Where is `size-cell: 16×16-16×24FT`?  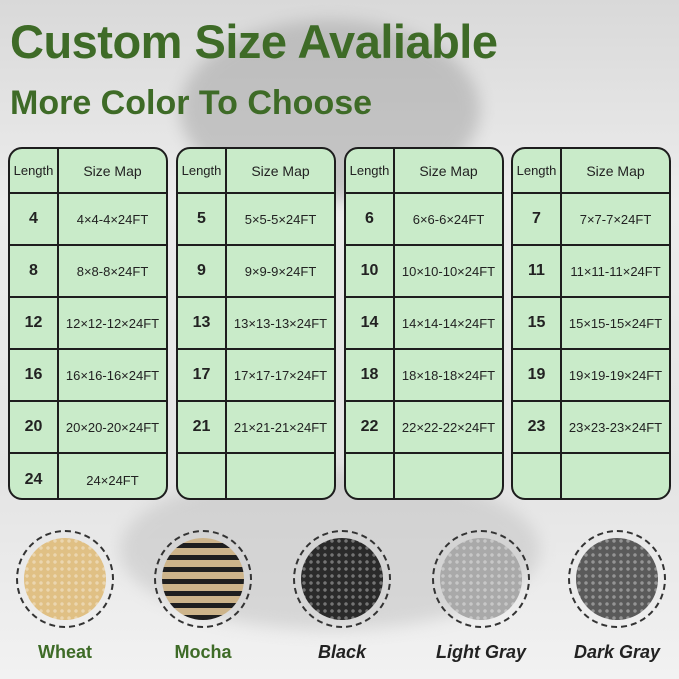
size-cell: 16×16-16×24FT is located at coordinates (112, 375).